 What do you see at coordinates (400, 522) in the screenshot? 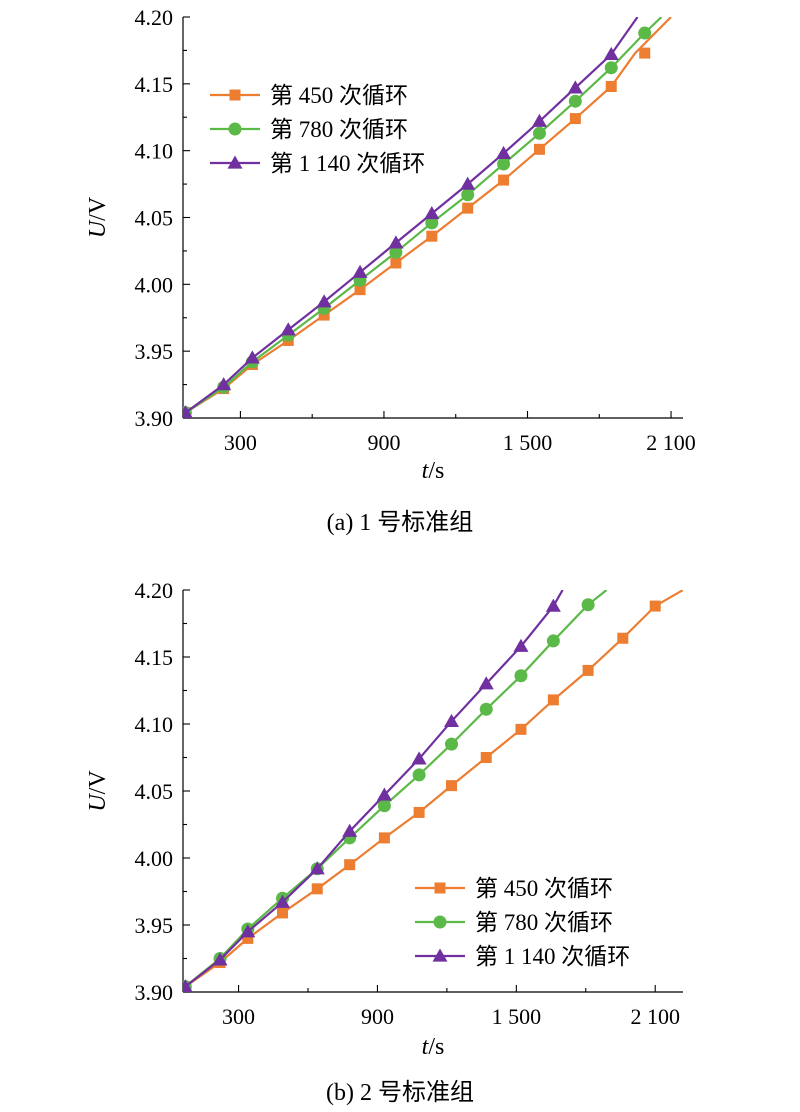
I see `chart-caption: (a) 1 号标准组` at bounding box center [400, 522].